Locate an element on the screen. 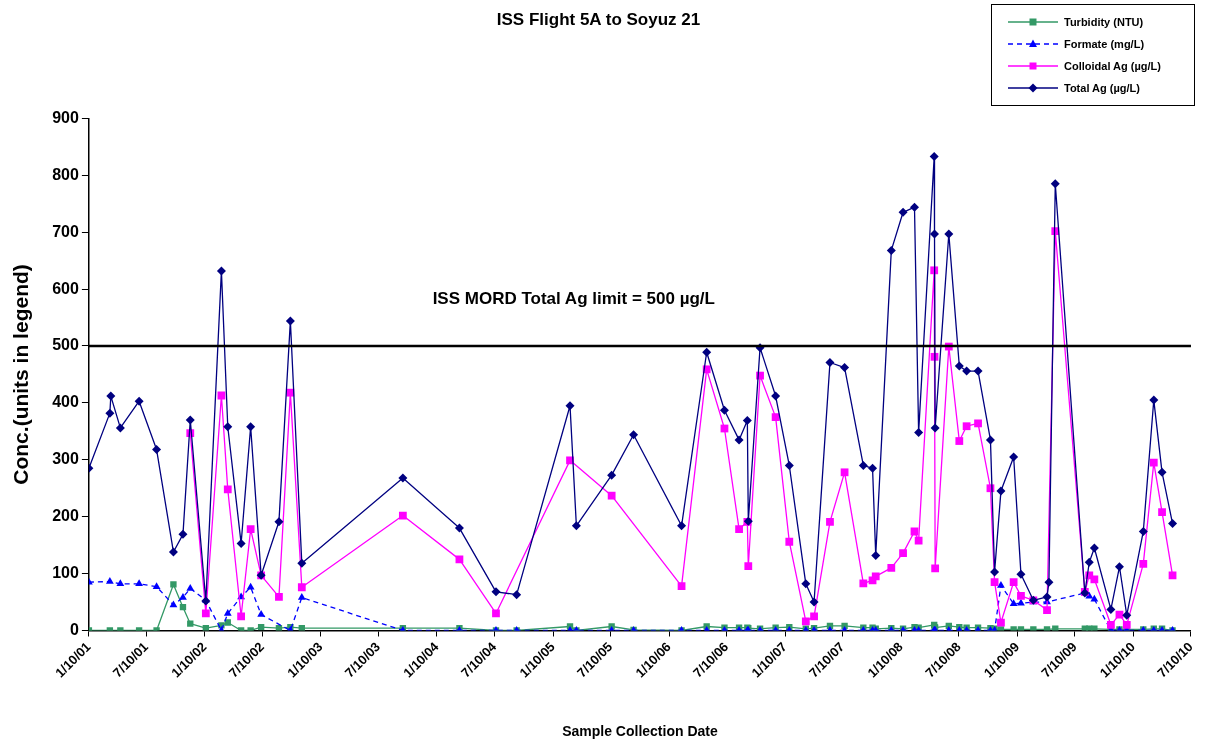 This screenshot has width=1205, height=749. legend-label: Total Ag (µg/L) is located at coordinates (1102, 88).